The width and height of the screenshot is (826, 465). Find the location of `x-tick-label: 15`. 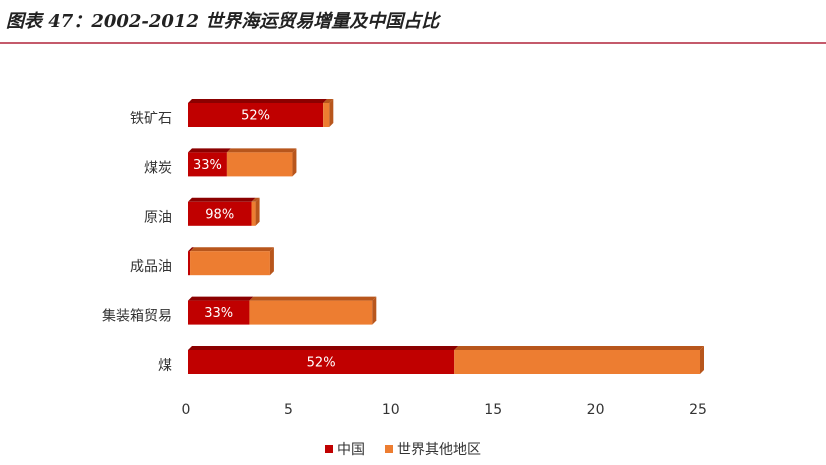

x-tick-label: 15 is located at coordinates (493, 410).